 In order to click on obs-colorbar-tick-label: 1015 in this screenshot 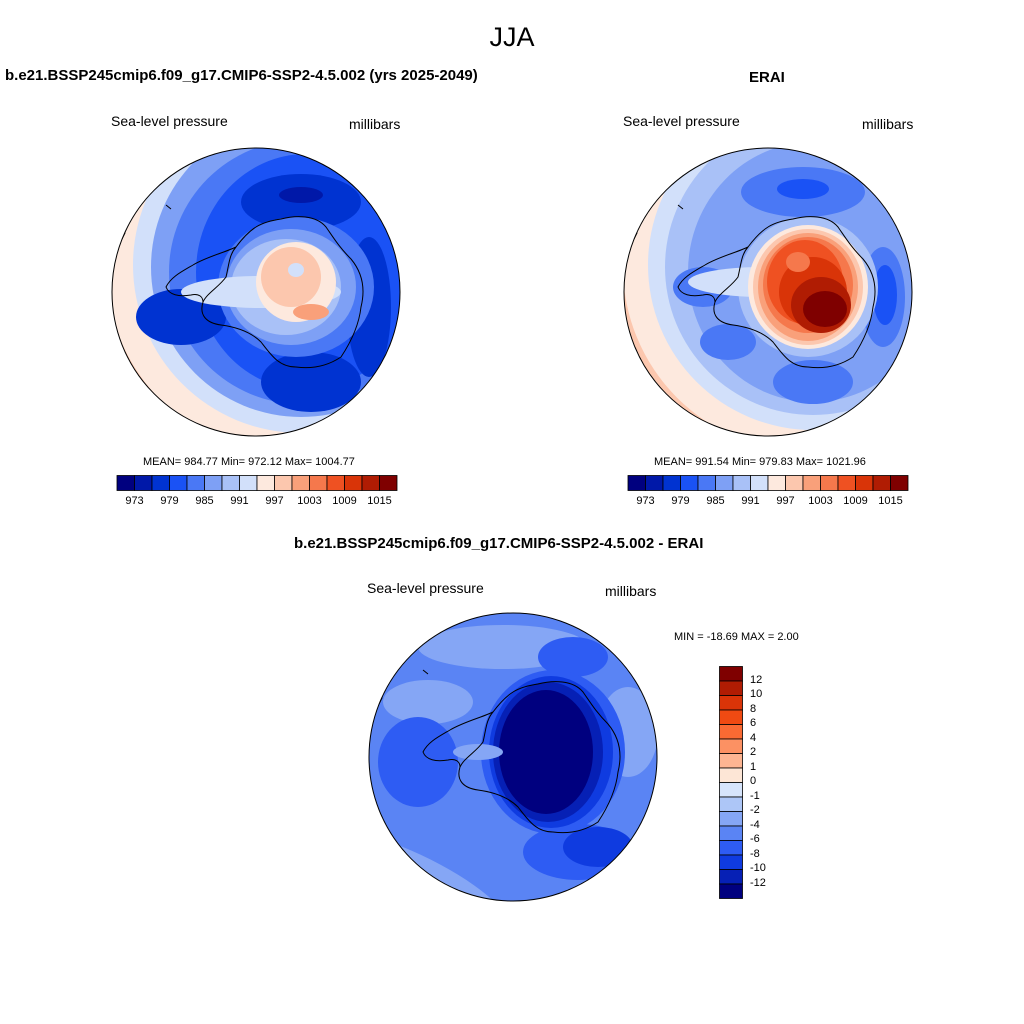, I will do `click(890, 501)`.